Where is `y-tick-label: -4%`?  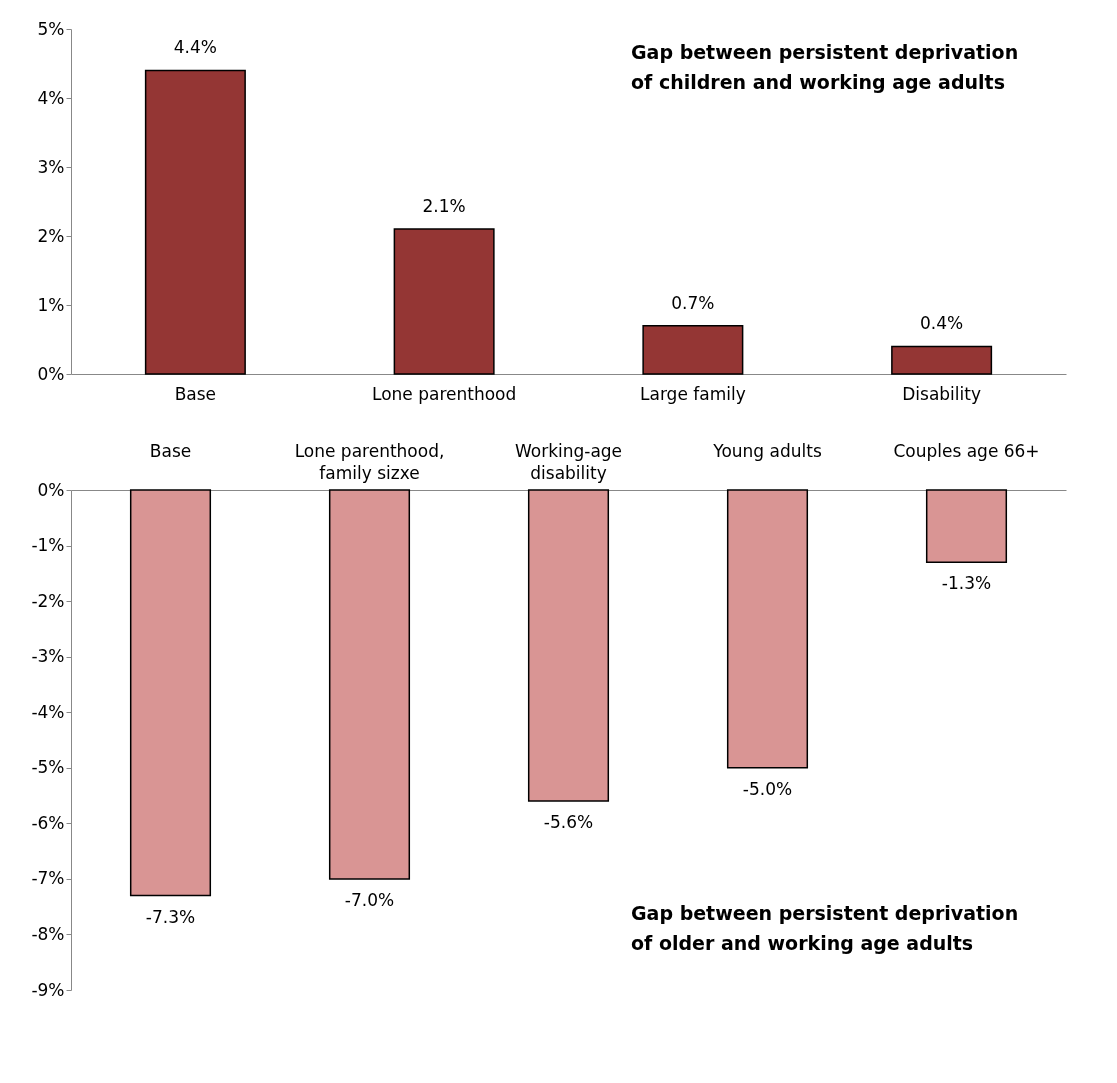 y-tick-label: -4% is located at coordinates (48, 711).